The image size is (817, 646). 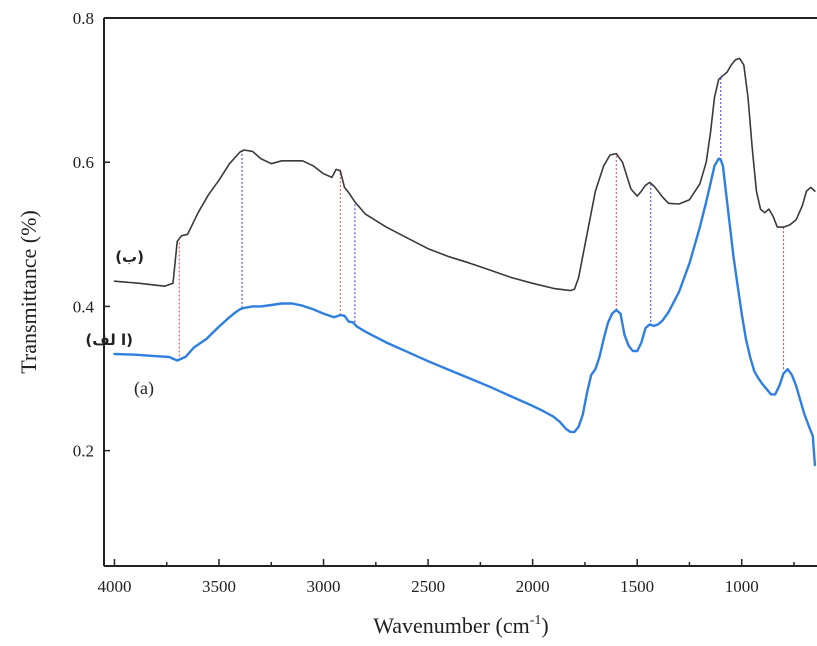 I want to click on y-tick-label: 0.4, so click(x=84, y=306).